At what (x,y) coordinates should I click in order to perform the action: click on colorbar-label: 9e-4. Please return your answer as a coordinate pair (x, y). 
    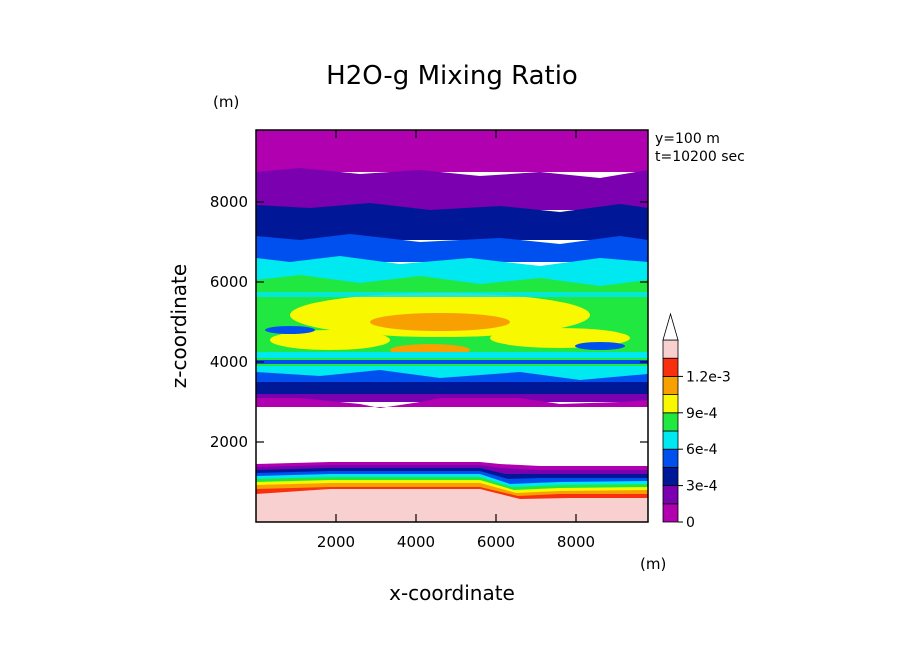
    Looking at the image, I should click on (702, 414).